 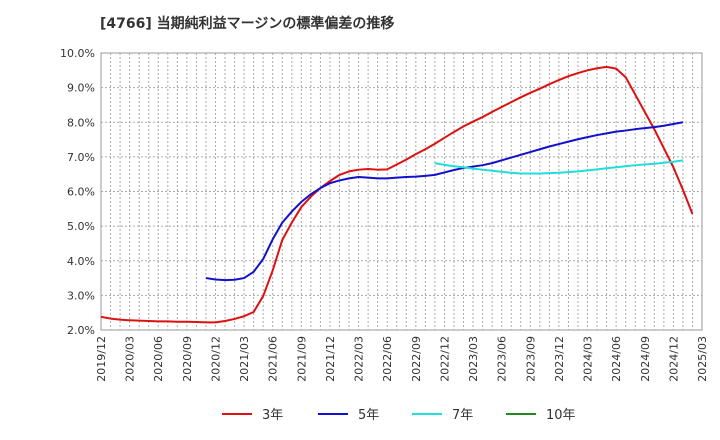 I want to click on y-tick-label: 4.0%, so click(x=81, y=261).